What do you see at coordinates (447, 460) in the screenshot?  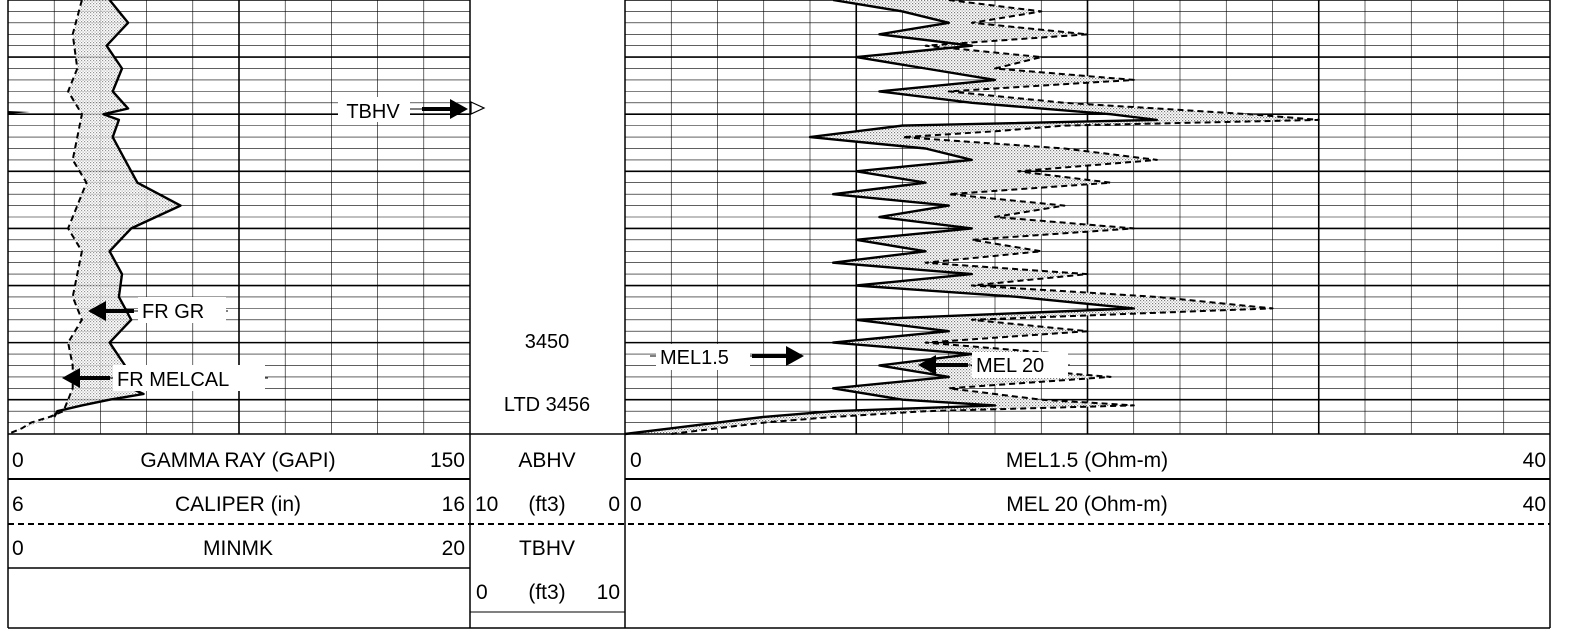 I see `scale-right-value: 150` at bounding box center [447, 460].